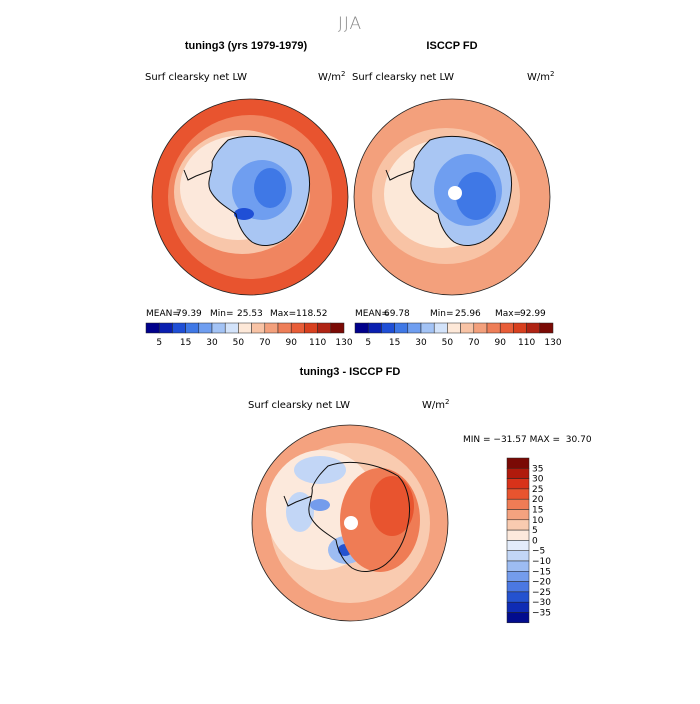  I want to click on colorbar-tick-label: 20, so click(538, 500).